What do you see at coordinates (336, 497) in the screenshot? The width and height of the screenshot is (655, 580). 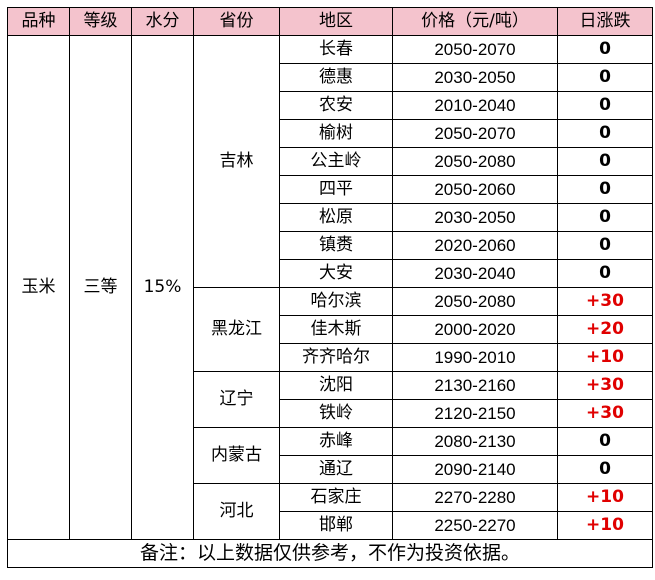 I see `region-cell: 石家庄` at bounding box center [336, 497].